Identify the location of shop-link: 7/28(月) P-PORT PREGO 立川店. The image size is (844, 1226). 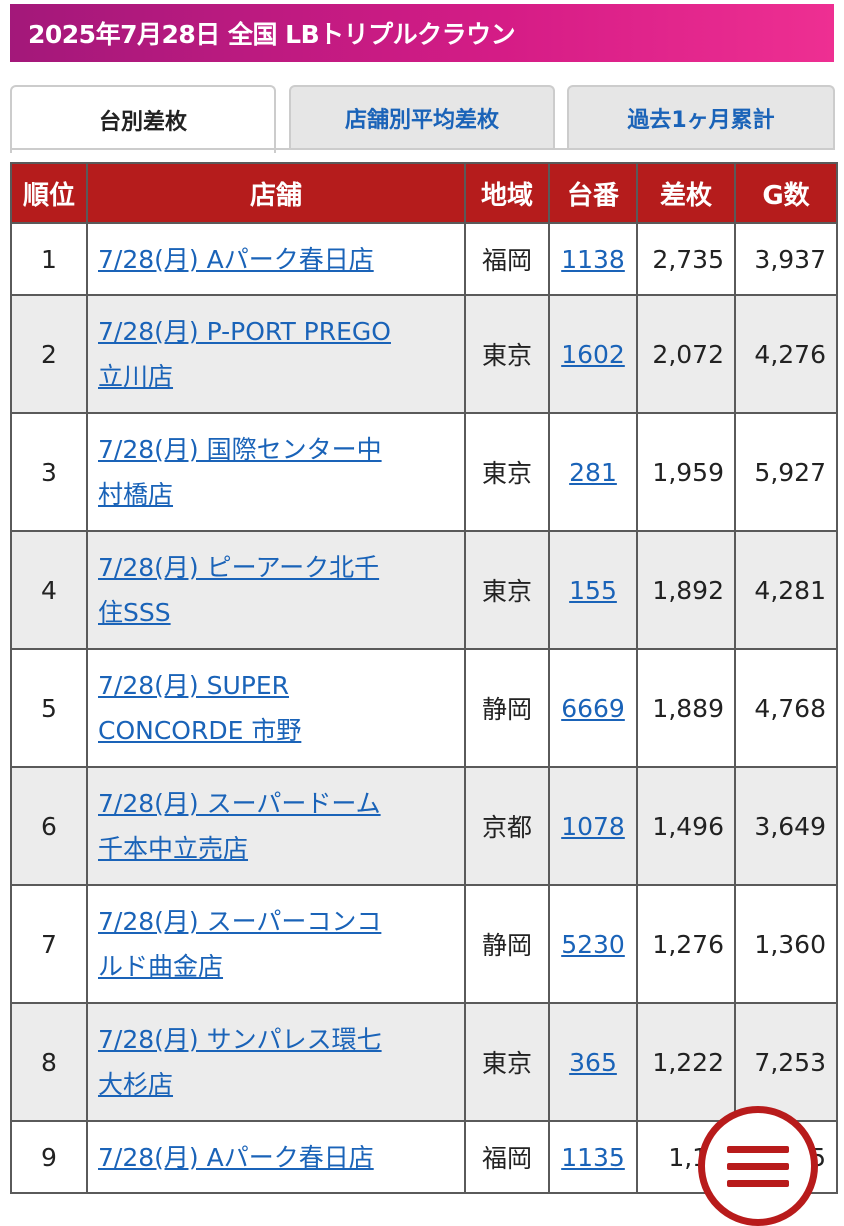
(244, 354).